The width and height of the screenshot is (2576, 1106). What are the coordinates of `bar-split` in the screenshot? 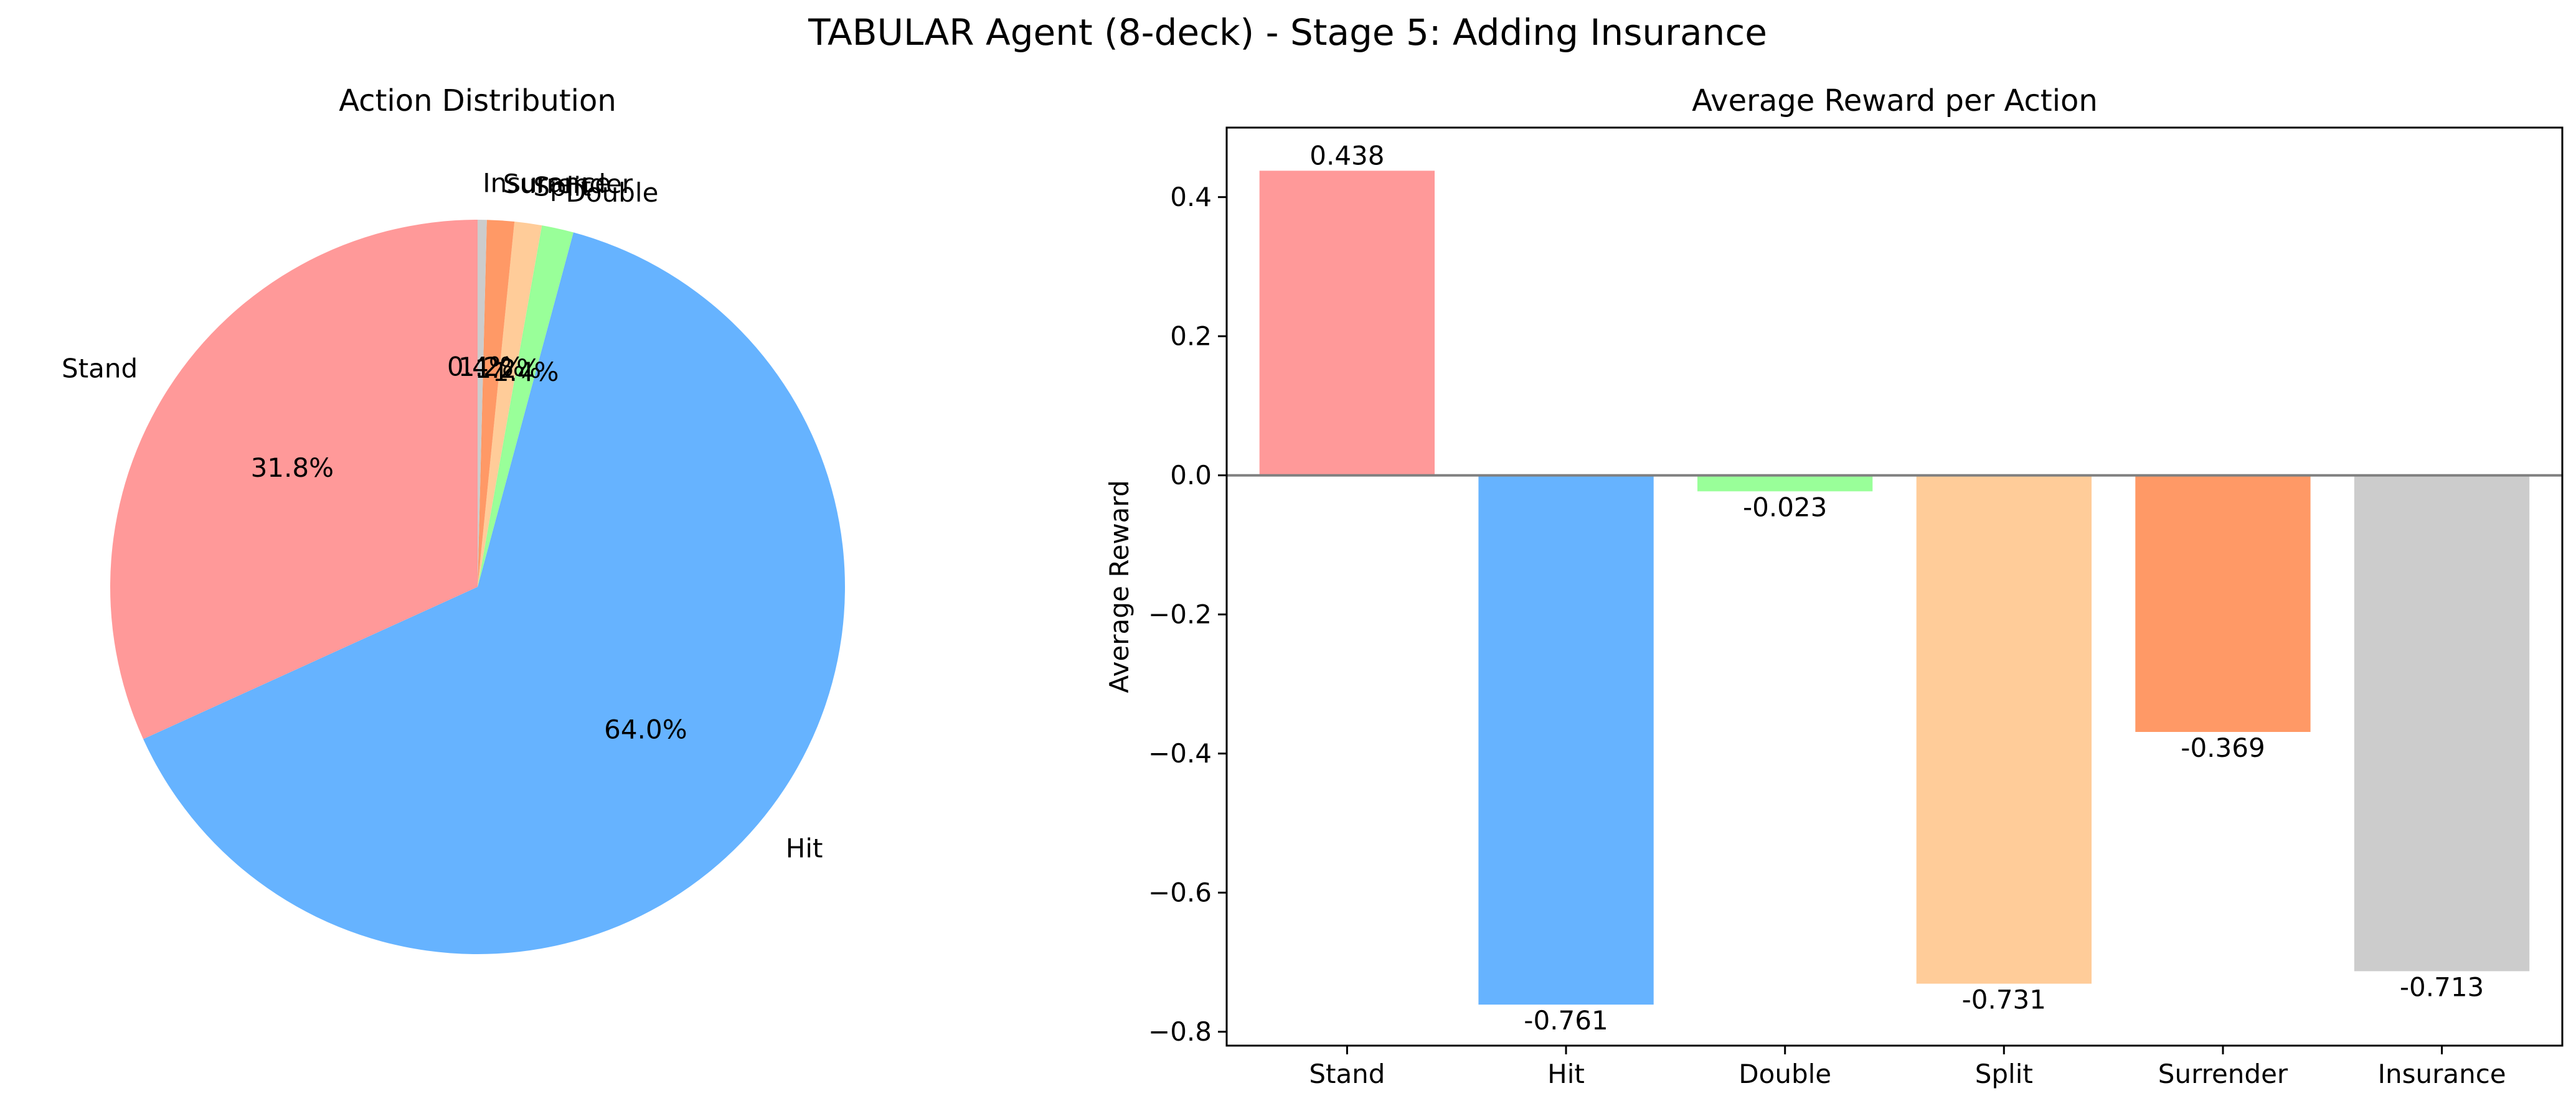 It's located at (2004, 730).